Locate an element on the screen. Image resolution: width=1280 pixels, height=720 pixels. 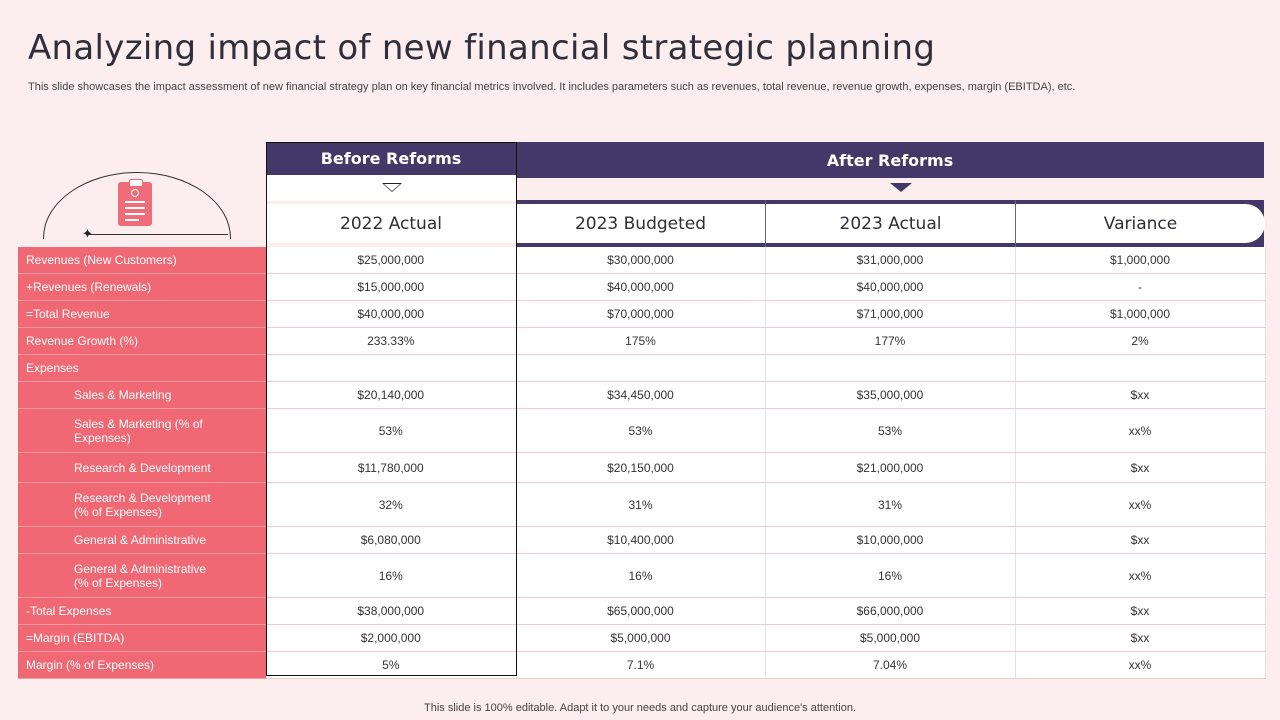
column-header-2022-actual: 2022 Actual is located at coordinates (391, 223).